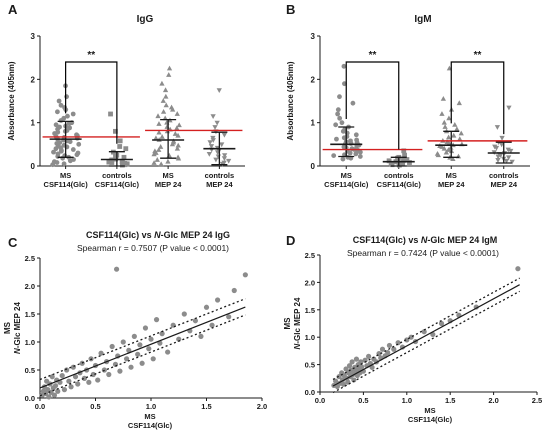 The image size is (550, 435). I want to click on panel-label-C: C, so click(13, 242).